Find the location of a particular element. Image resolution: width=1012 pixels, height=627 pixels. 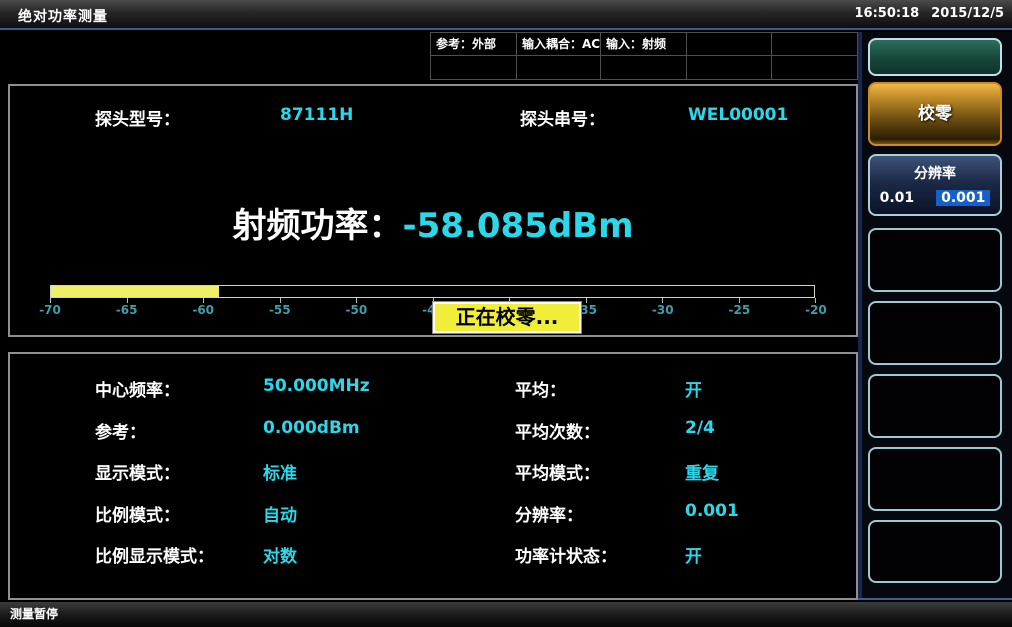

param-label: 功率计状态： is located at coordinates (566, 557).